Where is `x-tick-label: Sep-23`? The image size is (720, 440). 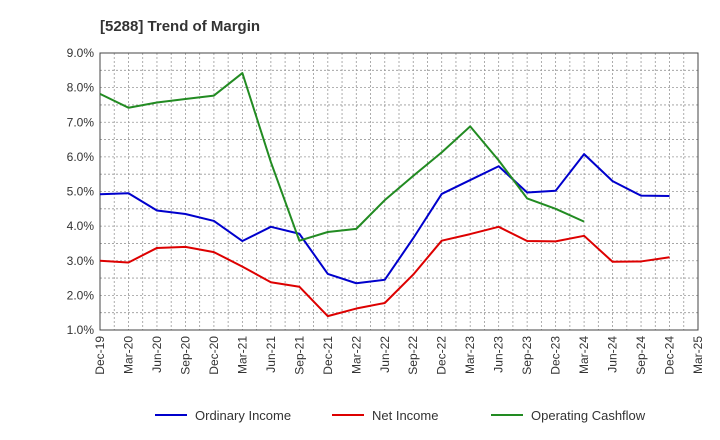
x-tick-label: Sep-23 is located at coordinates (527, 355).